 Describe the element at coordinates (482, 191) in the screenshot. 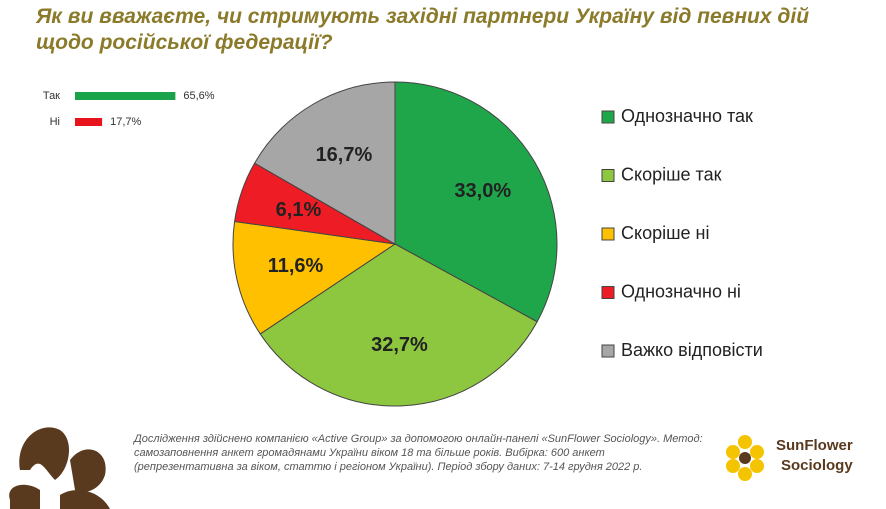

I see `slice-label: 33,0%` at that location.